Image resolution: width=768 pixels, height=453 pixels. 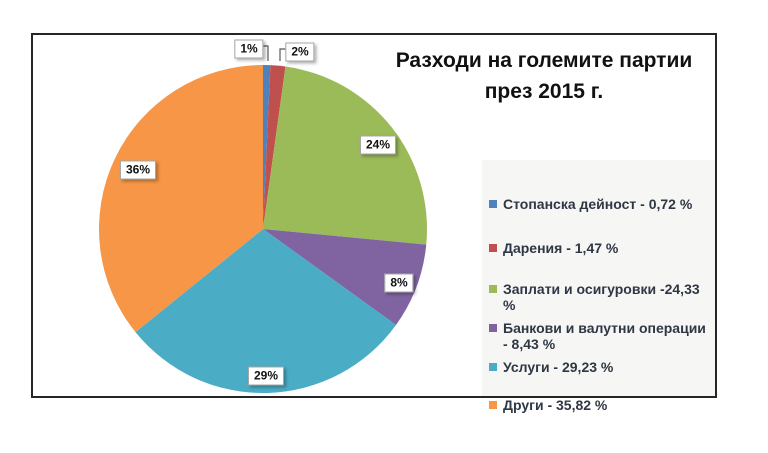 I want to click on slice-label-s4: 29%, so click(x=266, y=376).